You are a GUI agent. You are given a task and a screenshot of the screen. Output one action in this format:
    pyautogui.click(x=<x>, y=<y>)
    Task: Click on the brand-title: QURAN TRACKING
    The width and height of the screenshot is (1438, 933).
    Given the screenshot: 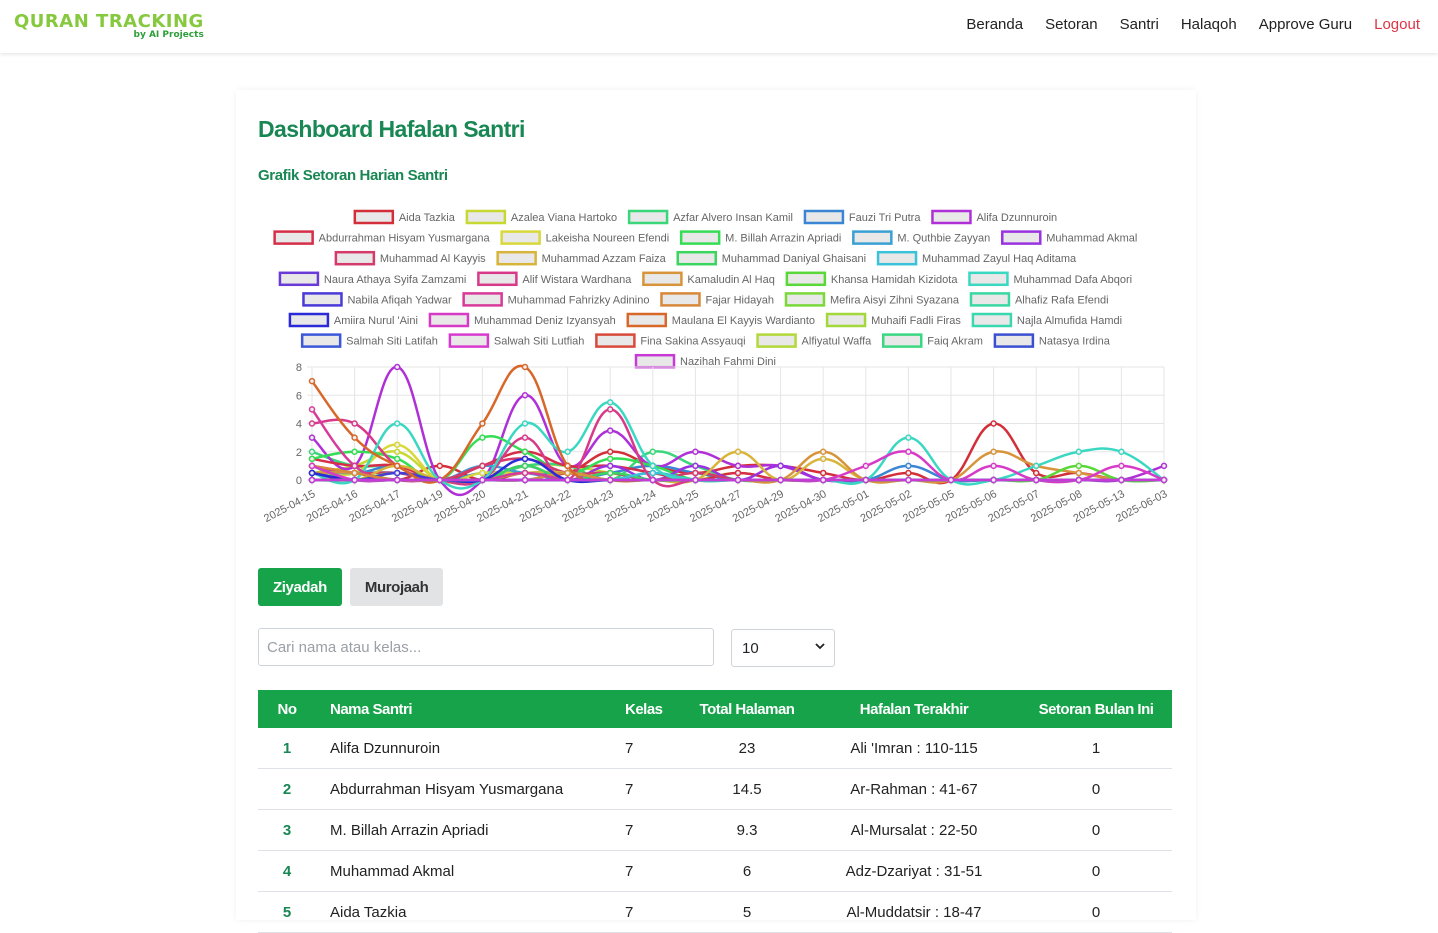 What is the action you would take?
    pyautogui.click(x=109, y=21)
    